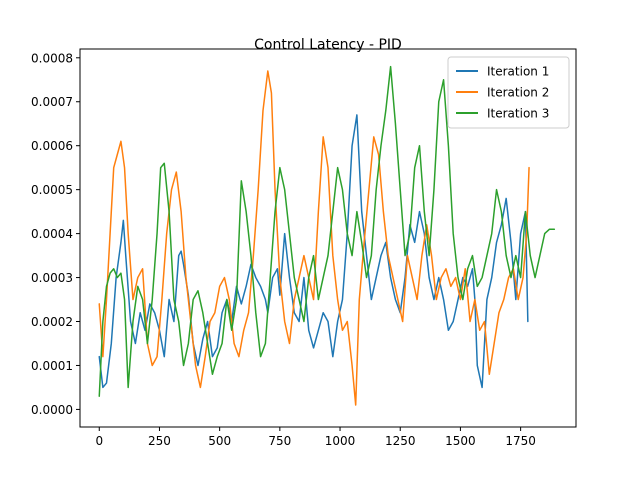 This screenshot has width=640, height=480. I want to click on y-tick-label: 0.0005, so click(52, 190).